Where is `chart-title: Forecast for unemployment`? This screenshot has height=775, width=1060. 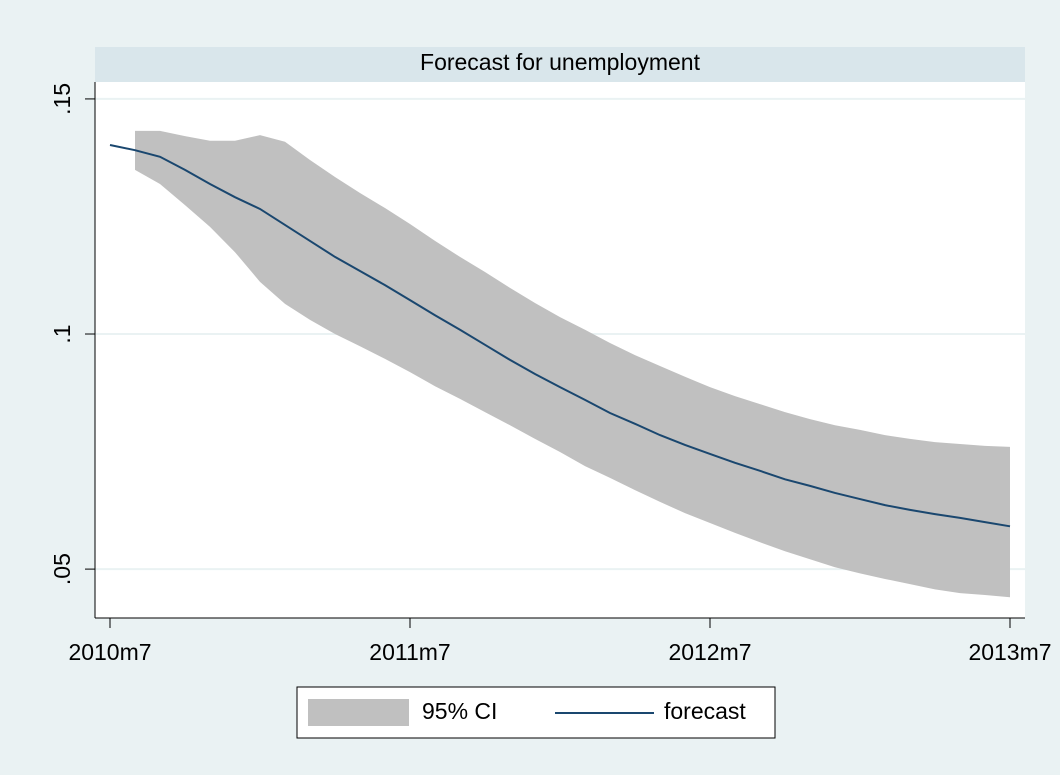
chart-title: Forecast for unemployment is located at coordinates (560, 62).